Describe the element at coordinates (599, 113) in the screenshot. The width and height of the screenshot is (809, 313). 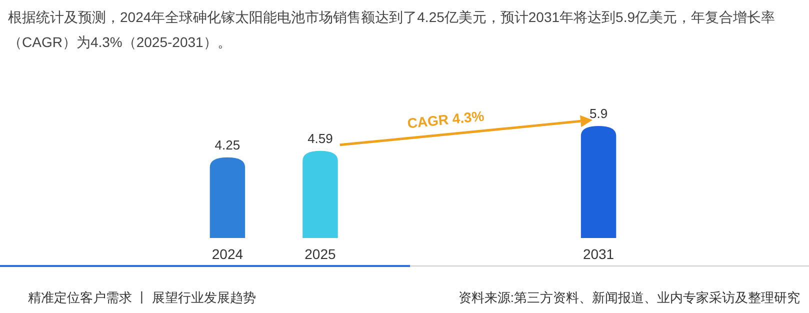
I see `data-label: 5.9` at that location.